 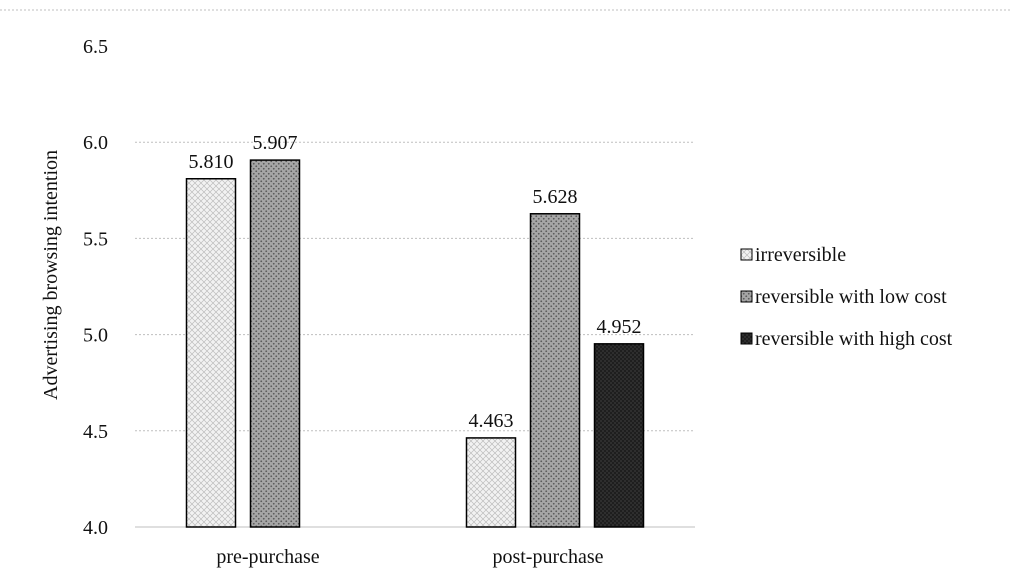 I want to click on data-label: 5.628, so click(x=555, y=197).